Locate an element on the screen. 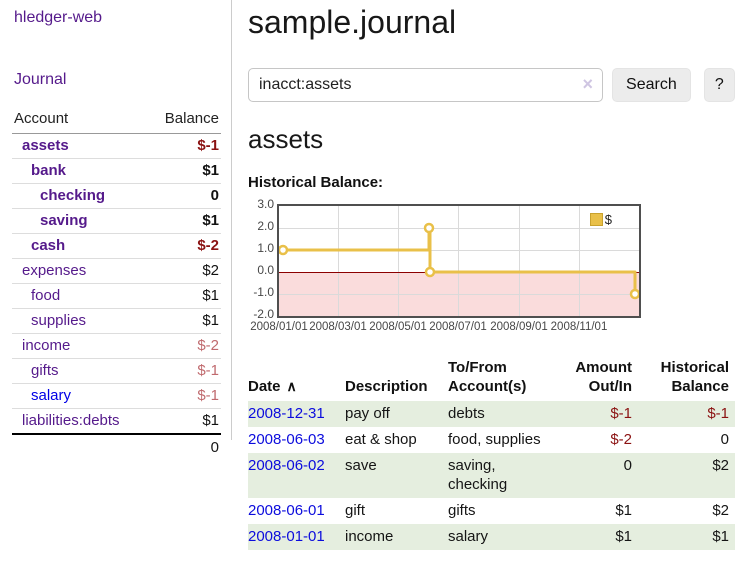  account-tree-total: 0 is located at coordinates (116, 446).